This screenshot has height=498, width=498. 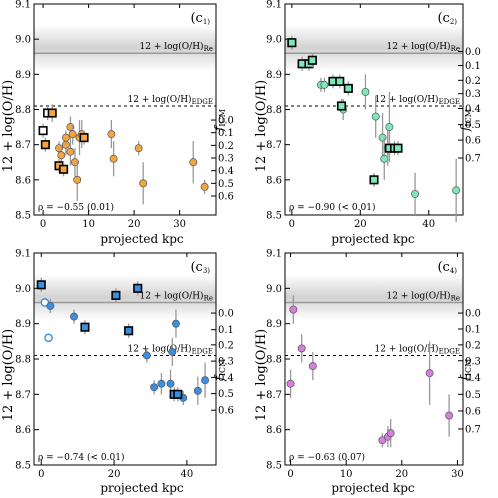 I want to click on y-axis-label-right-top: 12 + log(O/H), so click(x=261, y=126).